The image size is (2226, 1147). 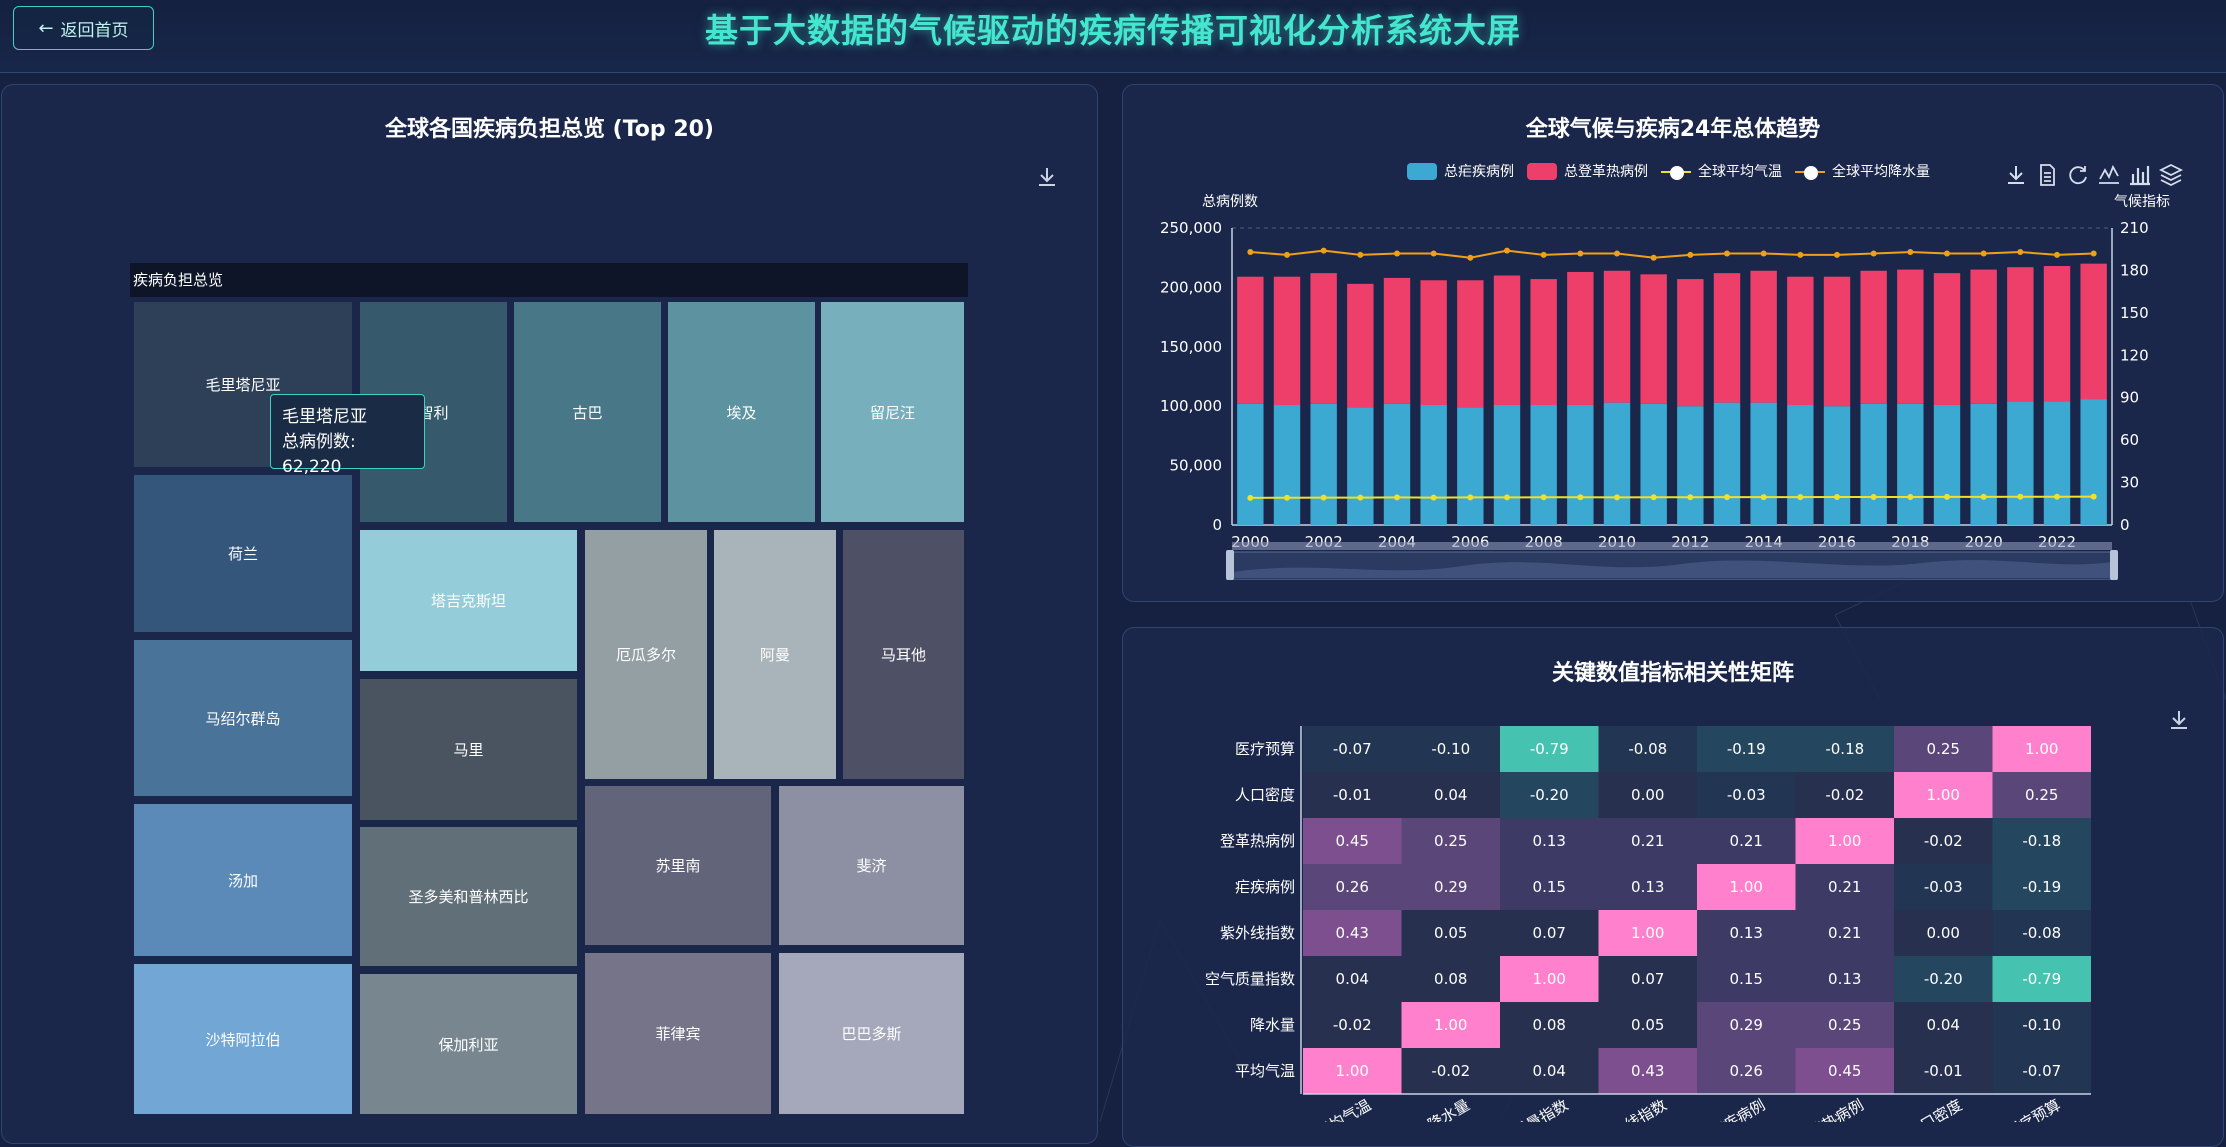 What do you see at coordinates (587, 412) in the screenshot?
I see `treemap-tile: 古巴` at bounding box center [587, 412].